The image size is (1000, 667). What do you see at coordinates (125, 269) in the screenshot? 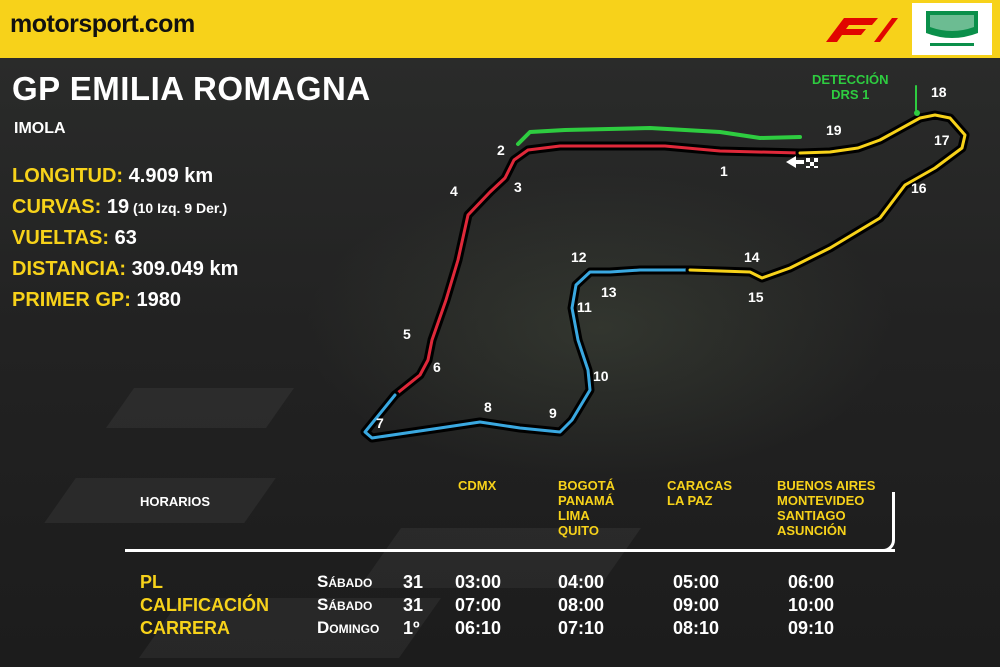
I see `stat-distancia: DISTANCIA: 309.049 km` at bounding box center [125, 269].